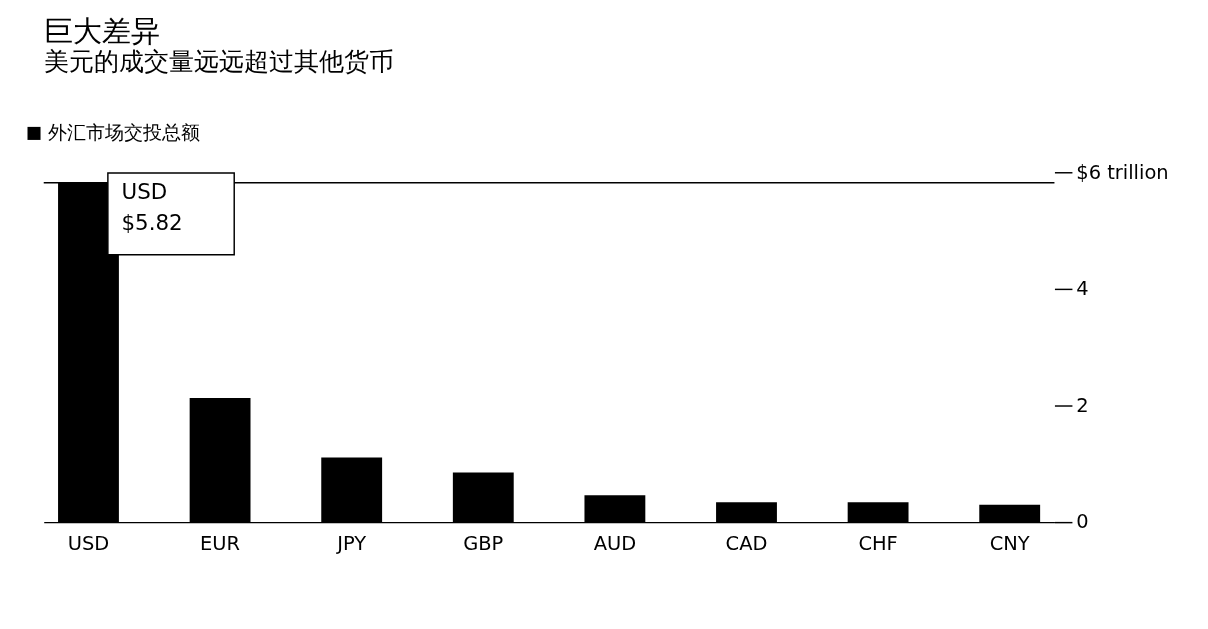 The width and height of the screenshot is (1208, 629). I want to click on chart-subtitle: 美元的成交量远远超过其他货币, so click(218, 62).